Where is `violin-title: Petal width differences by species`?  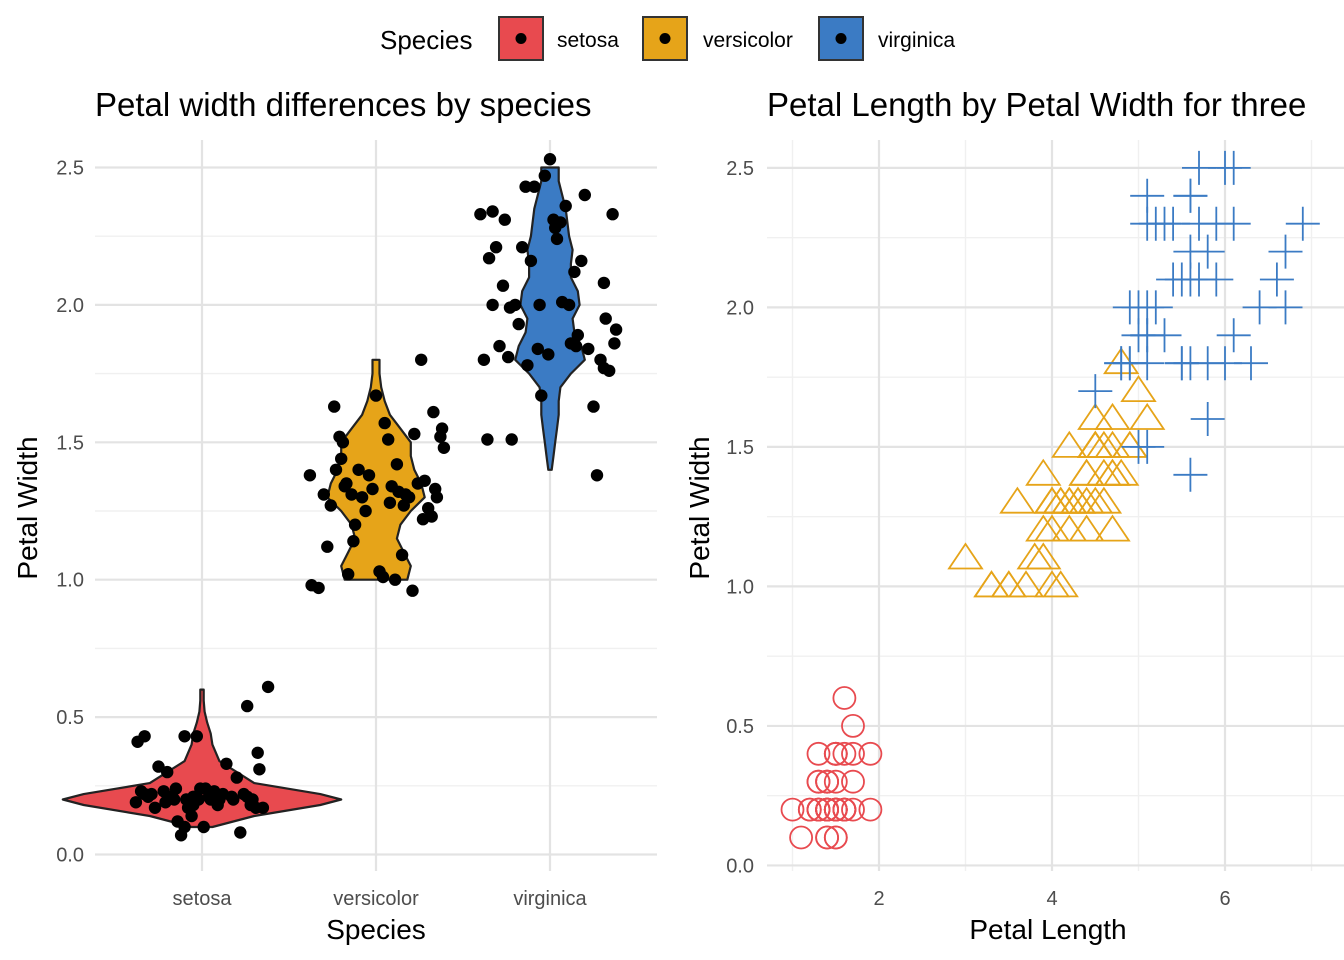
violin-title: Petal width differences by species is located at coordinates (343, 104).